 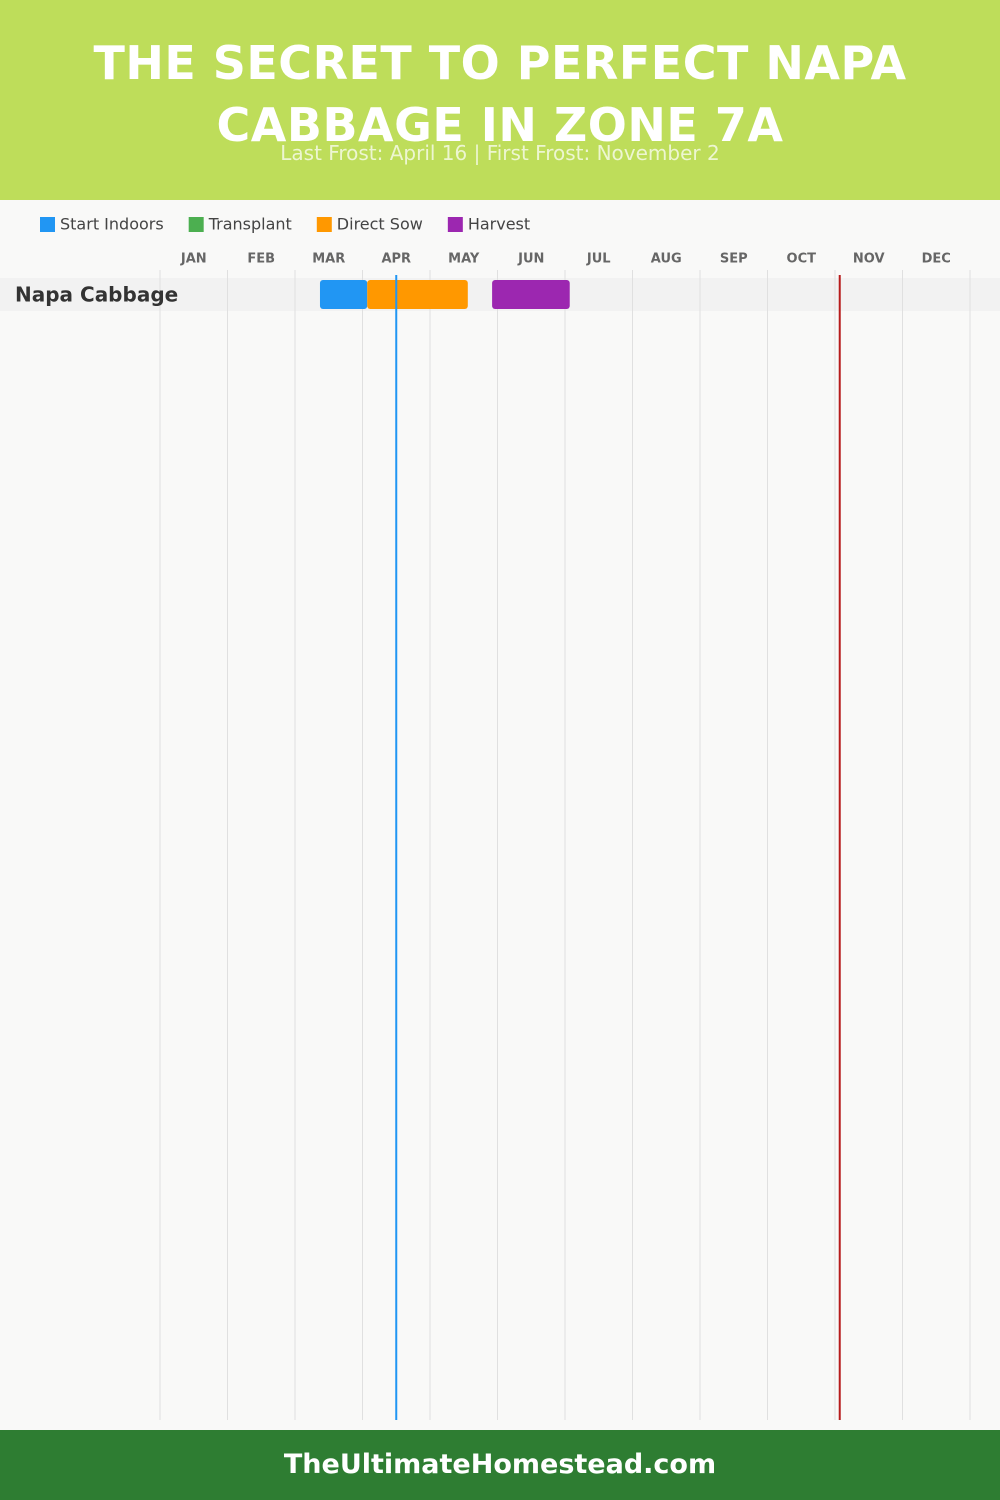 I want to click on legend-label: Harvest, so click(x=499, y=224).